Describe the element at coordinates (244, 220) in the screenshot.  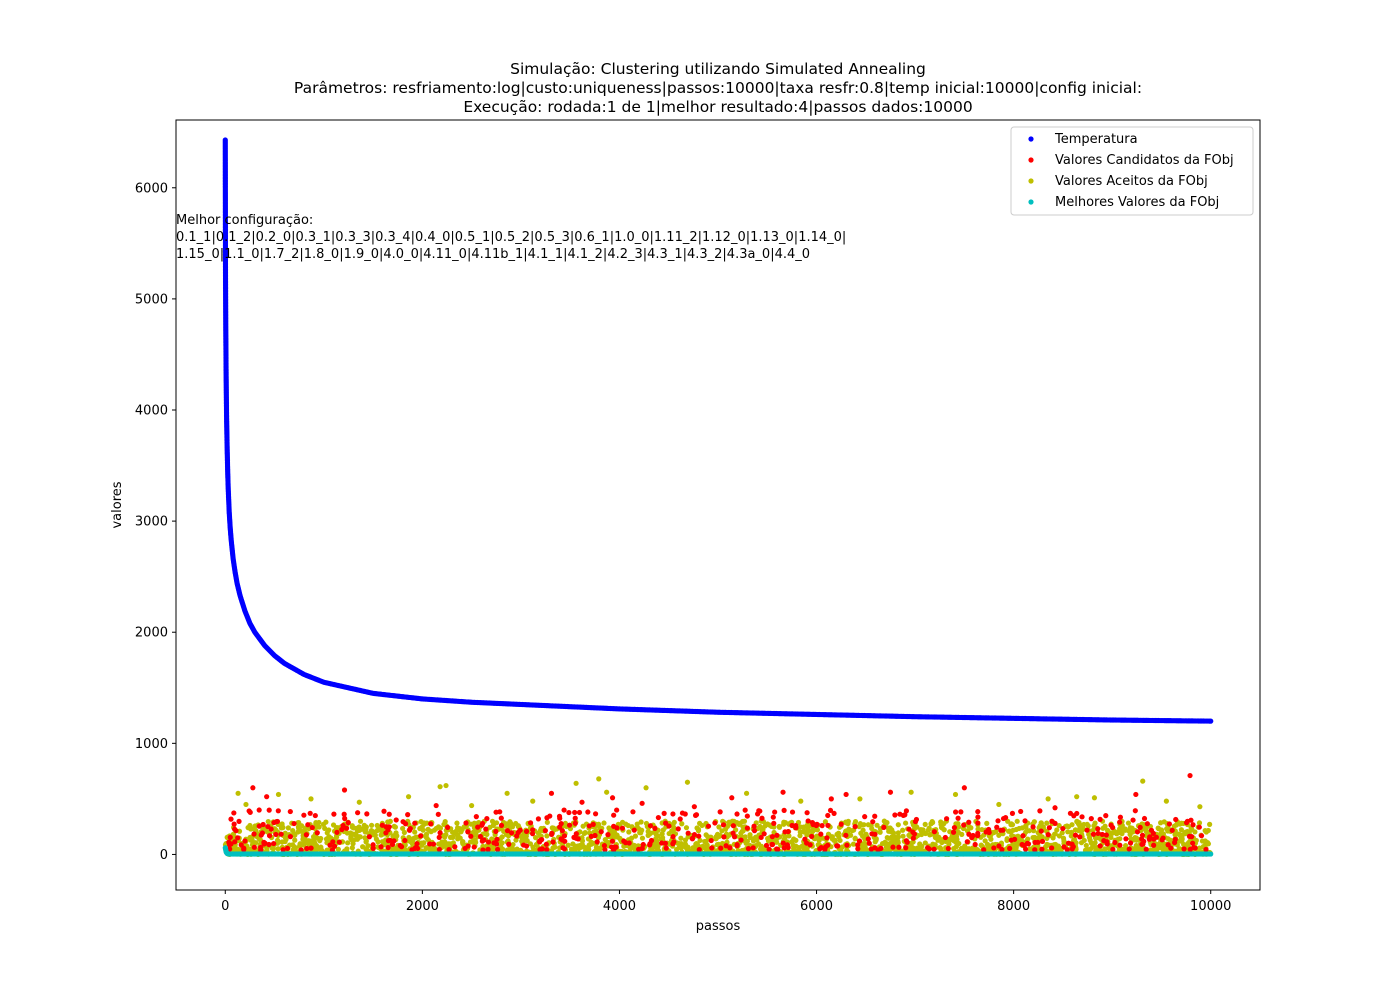
I see `annotation-line-1: Melhor configuração:` at that location.